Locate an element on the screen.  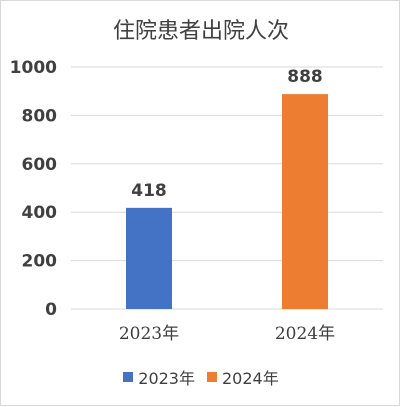
y-tick-label: 800 is located at coordinates (40, 116).